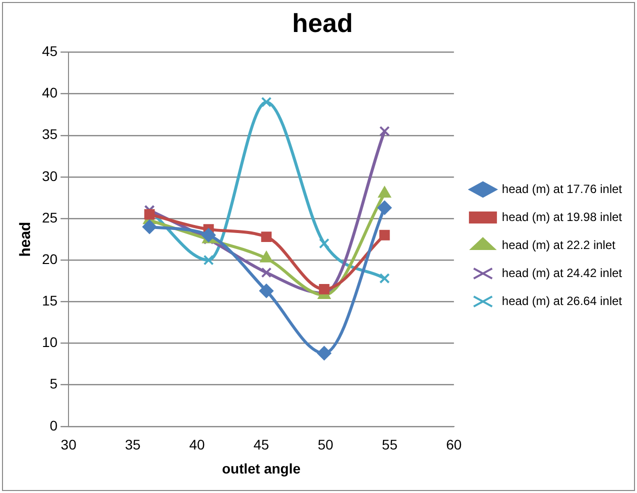 Image resolution: width=637 pixels, height=493 pixels. Describe the element at coordinates (562, 217) in the screenshot. I see `legend-label: head (m) at 19.98 inlet` at that location.